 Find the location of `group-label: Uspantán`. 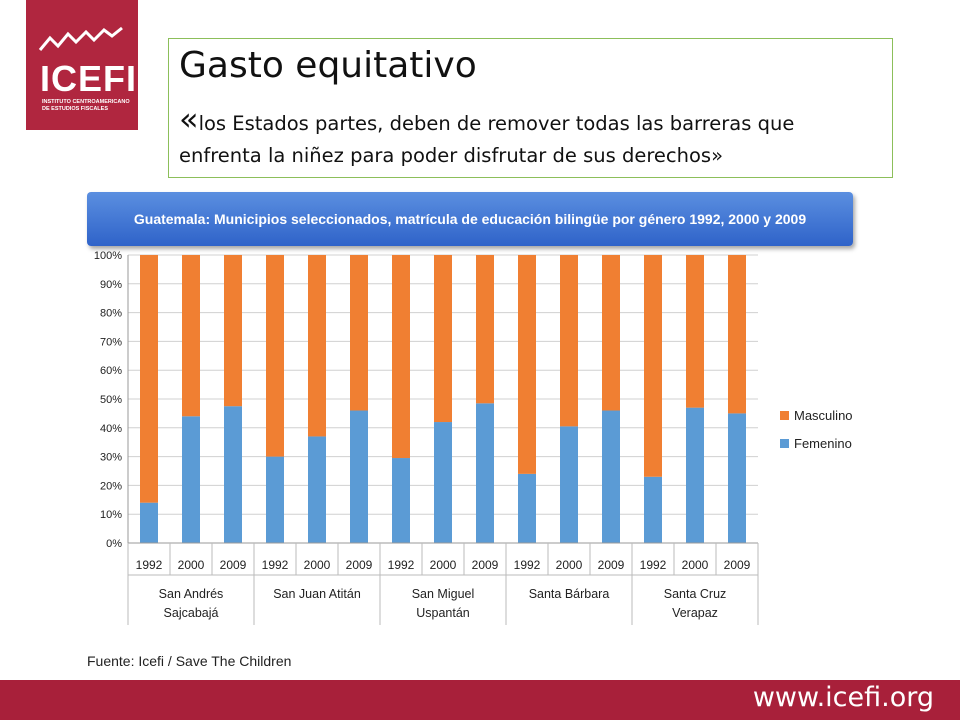

group-label: Uspantán is located at coordinates (443, 613).